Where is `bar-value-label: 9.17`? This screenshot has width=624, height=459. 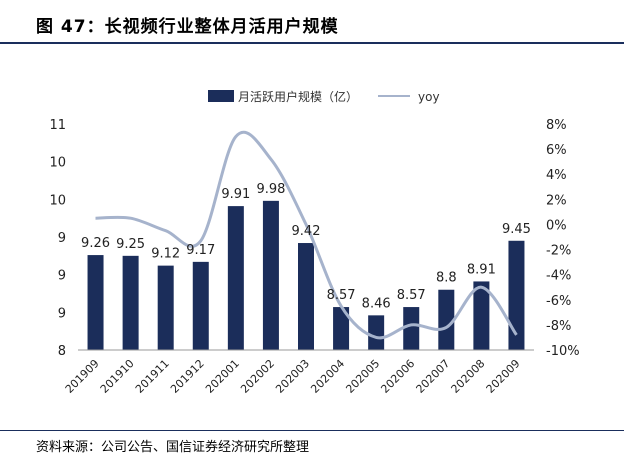 bar-value-label: 9.17 is located at coordinates (200, 250).